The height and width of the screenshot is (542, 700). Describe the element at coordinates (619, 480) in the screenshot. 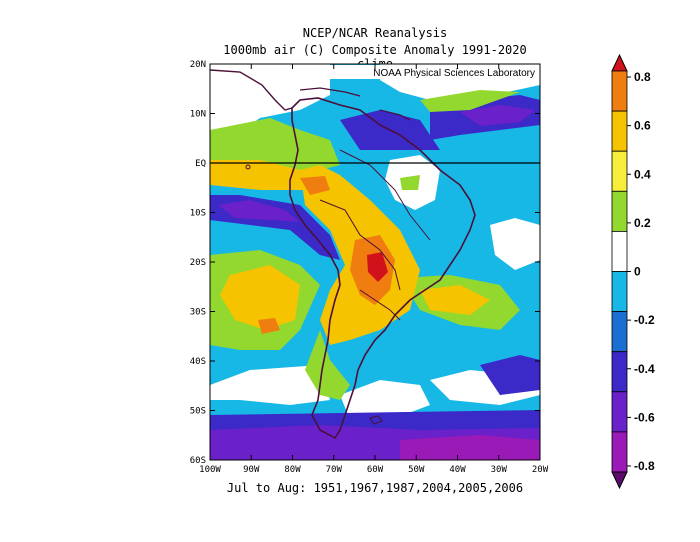

I see `colorbar-min-arrow` at that location.